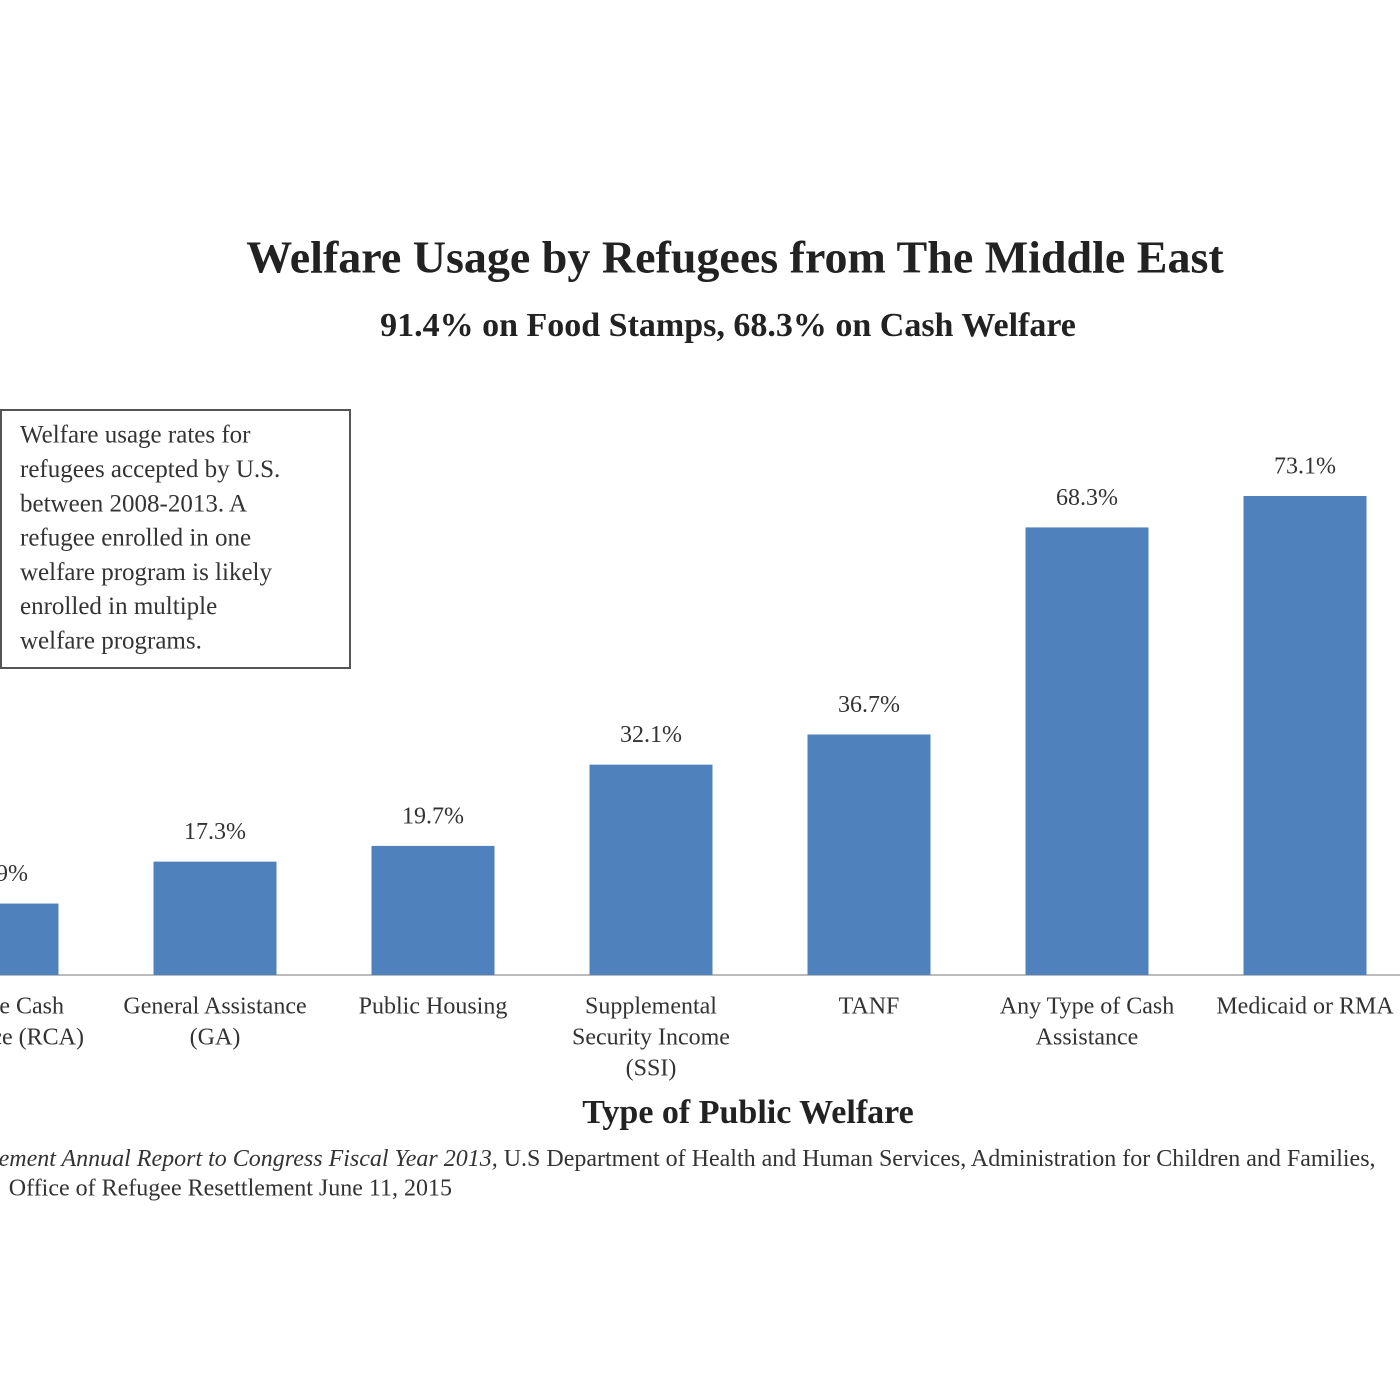  What do you see at coordinates (433, 816) in the screenshot?
I see `value-label: 19.7%` at bounding box center [433, 816].